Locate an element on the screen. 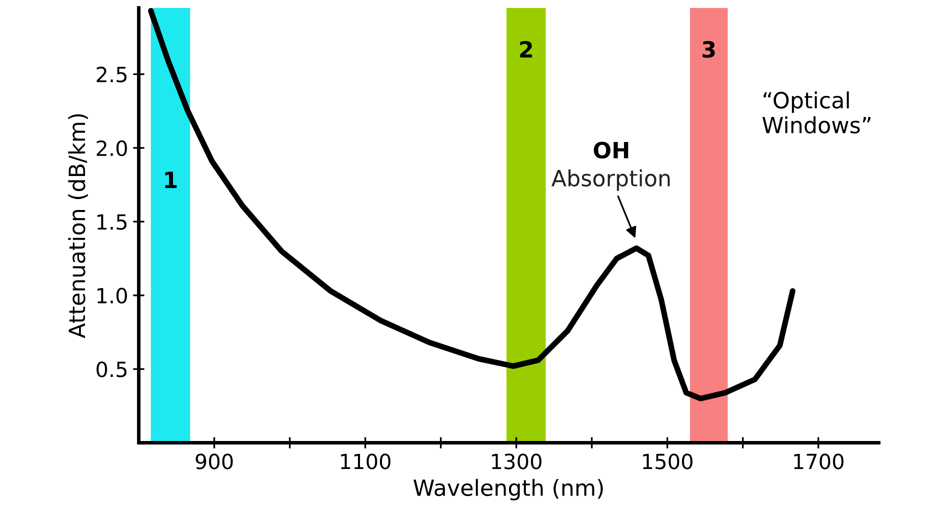 This screenshot has height=524, width=925. y-tick-label: 0.5 is located at coordinates (111, 370).